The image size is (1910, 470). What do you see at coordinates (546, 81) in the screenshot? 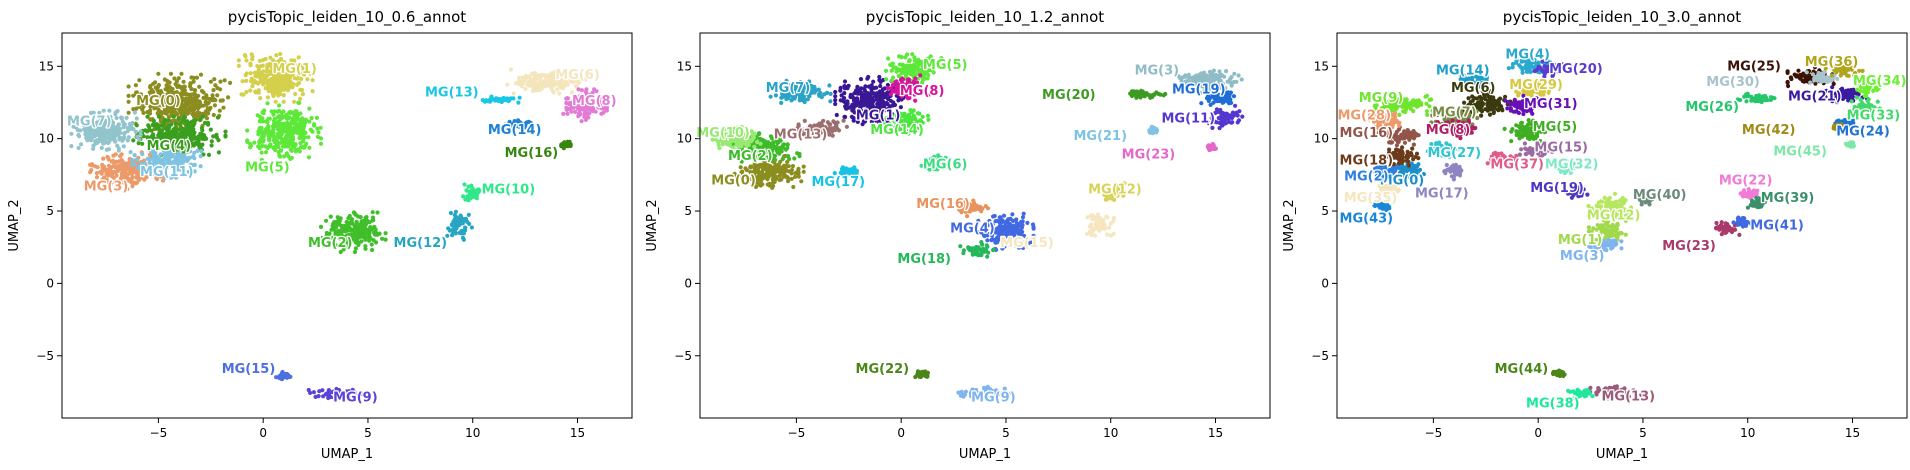
I see `cluster-points` at bounding box center [546, 81].